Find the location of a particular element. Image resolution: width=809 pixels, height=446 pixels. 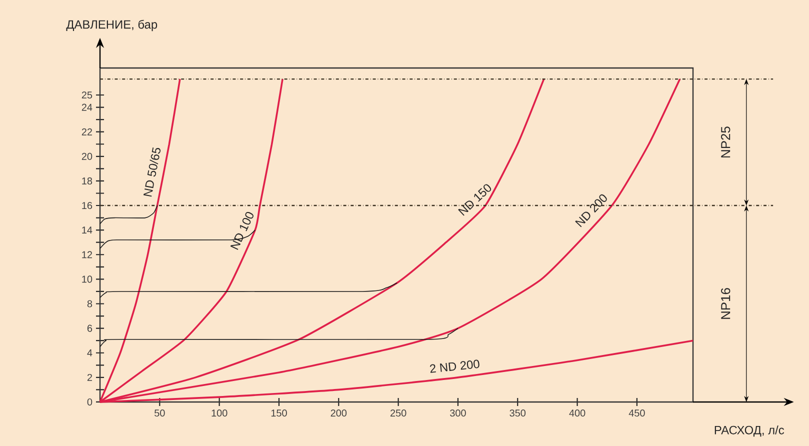

x-tick-label: 150 is located at coordinates (279, 413).